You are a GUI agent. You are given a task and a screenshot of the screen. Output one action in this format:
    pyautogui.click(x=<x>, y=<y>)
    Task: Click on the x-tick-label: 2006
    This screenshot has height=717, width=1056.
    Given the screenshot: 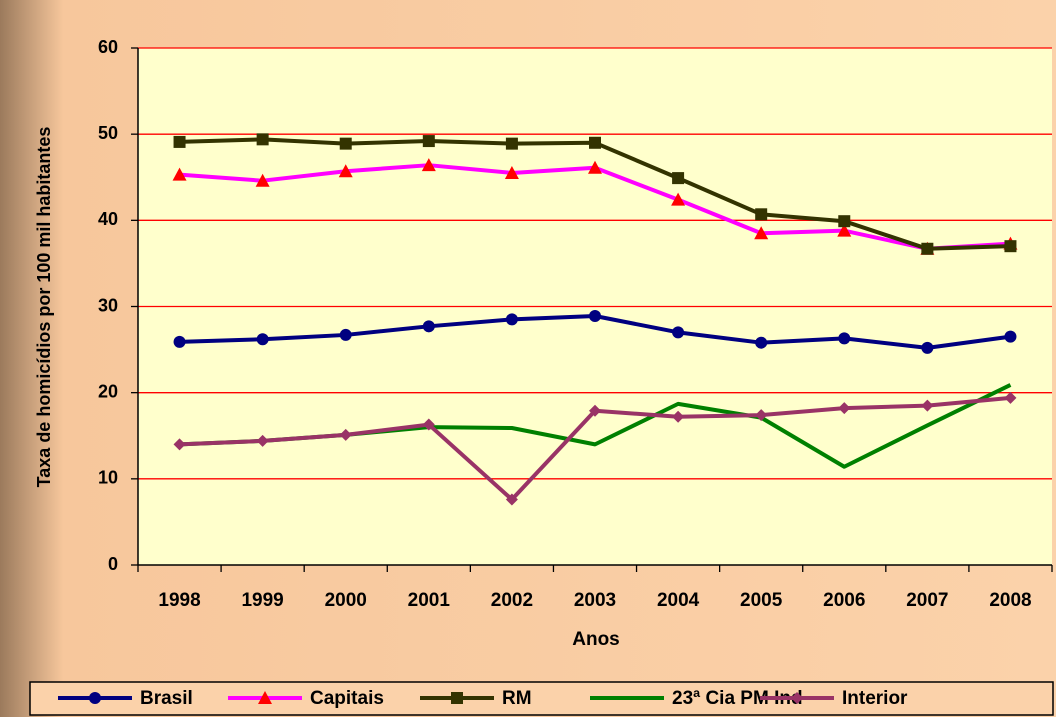 What is the action you would take?
    pyautogui.click(x=844, y=600)
    